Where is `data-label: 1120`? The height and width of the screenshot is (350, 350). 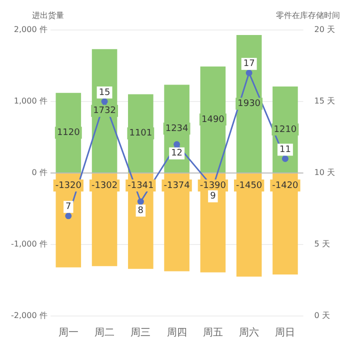
data-label: 1120 is located at coordinates (68, 133).